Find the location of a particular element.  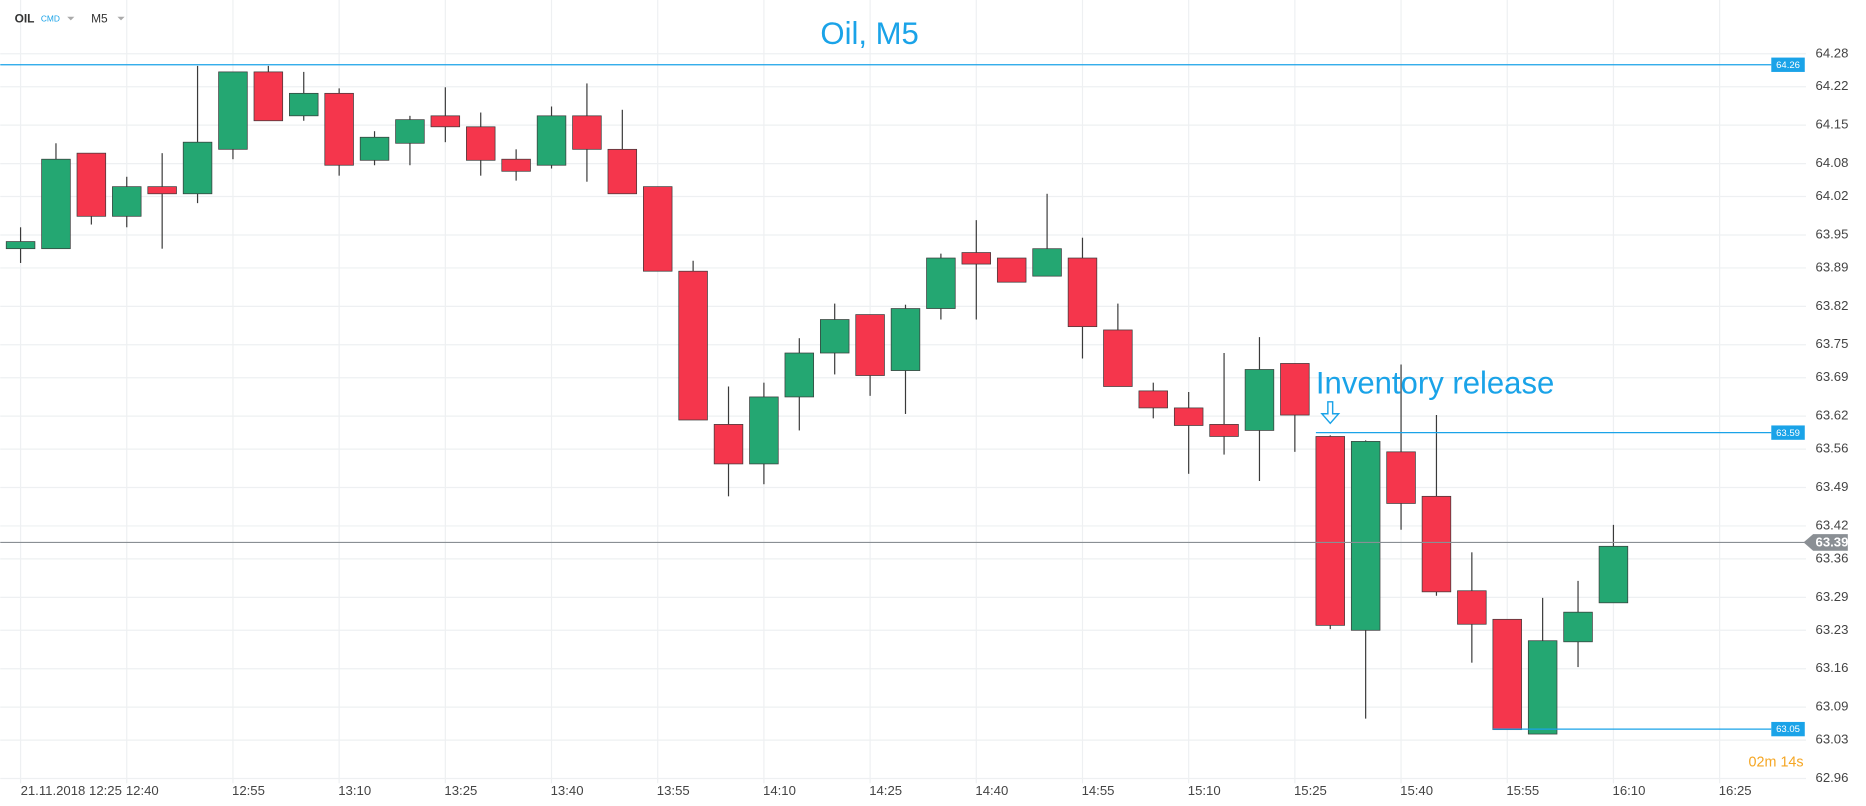

x-tick-label: 15:25 is located at coordinates (1310, 790).